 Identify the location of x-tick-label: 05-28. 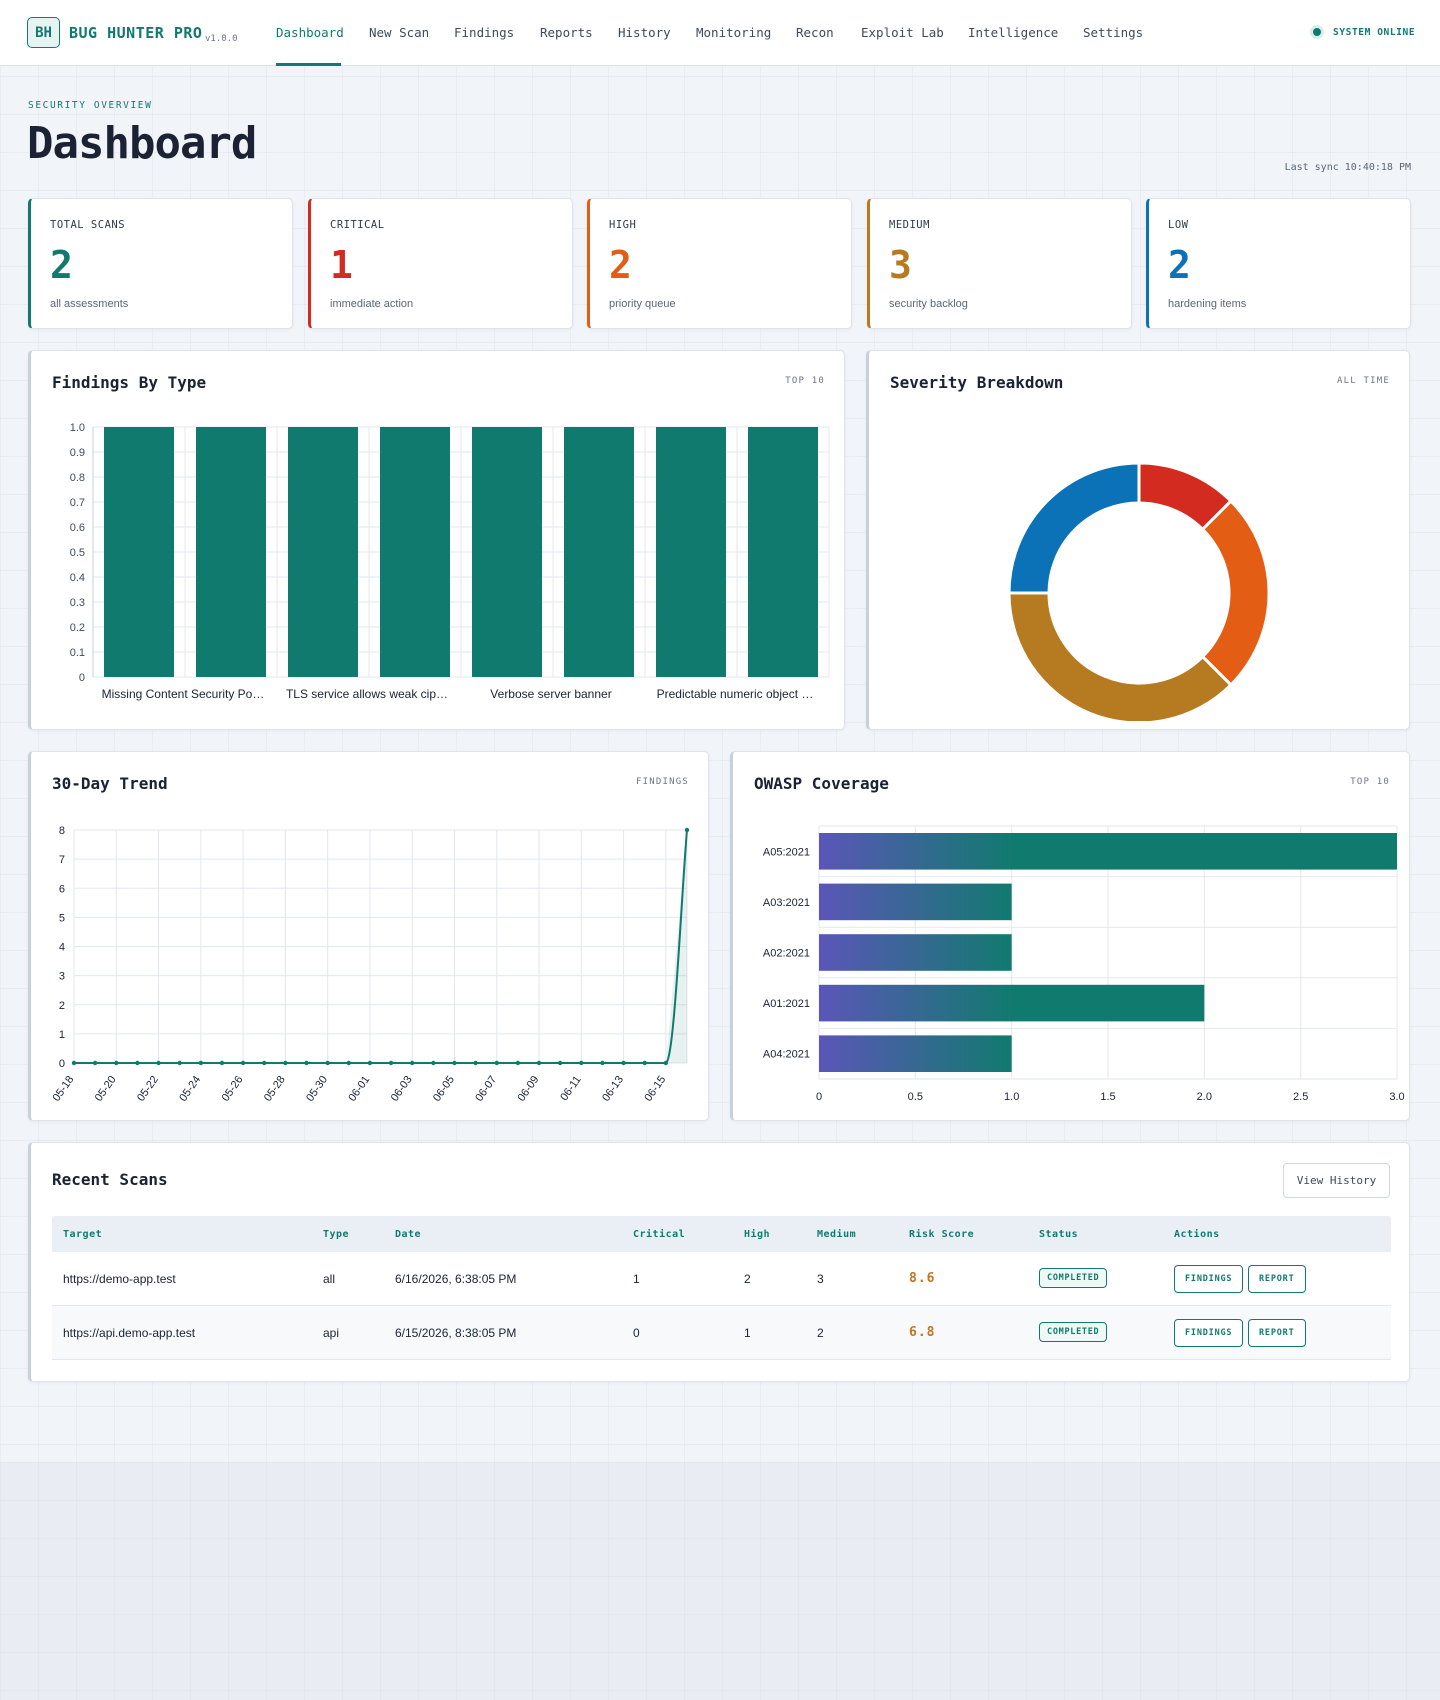
(275, 1089).